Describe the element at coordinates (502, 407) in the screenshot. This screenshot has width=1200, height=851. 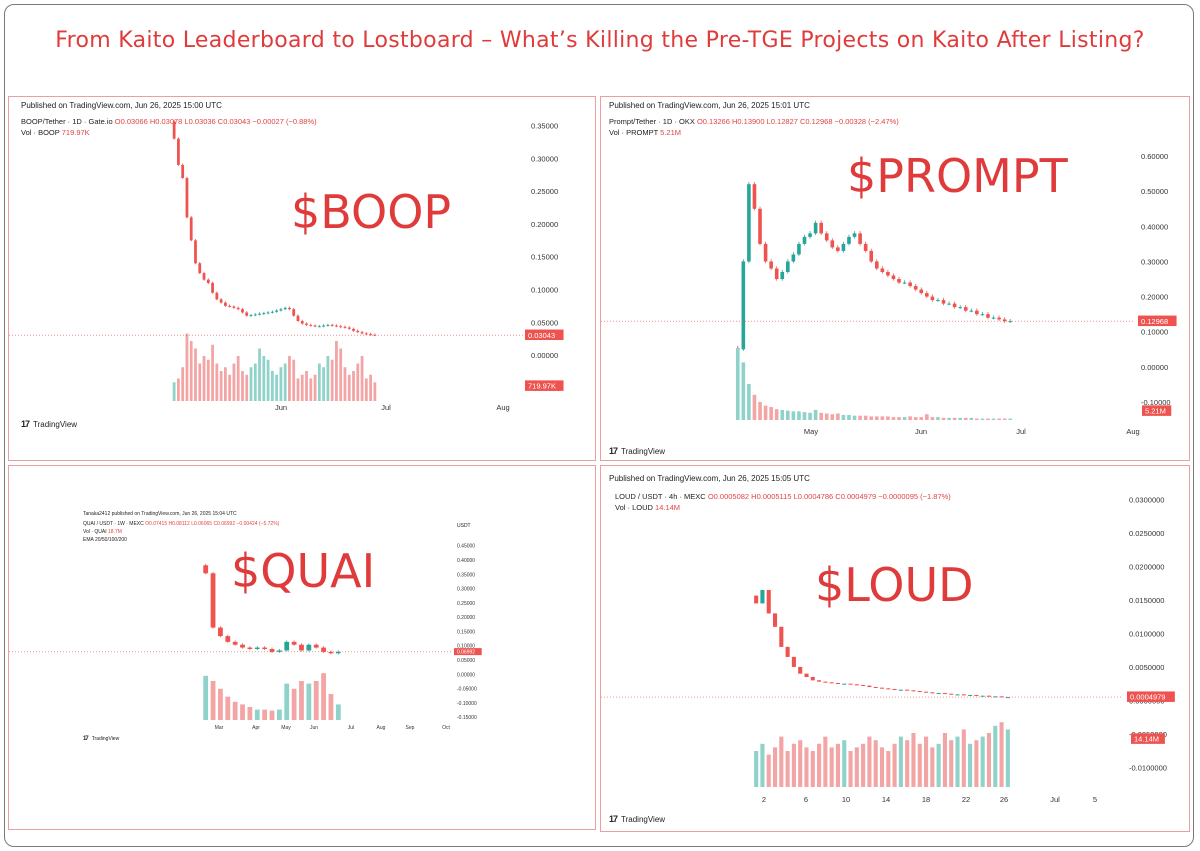
I see `x-axis-tick-label: Aug` at that location.